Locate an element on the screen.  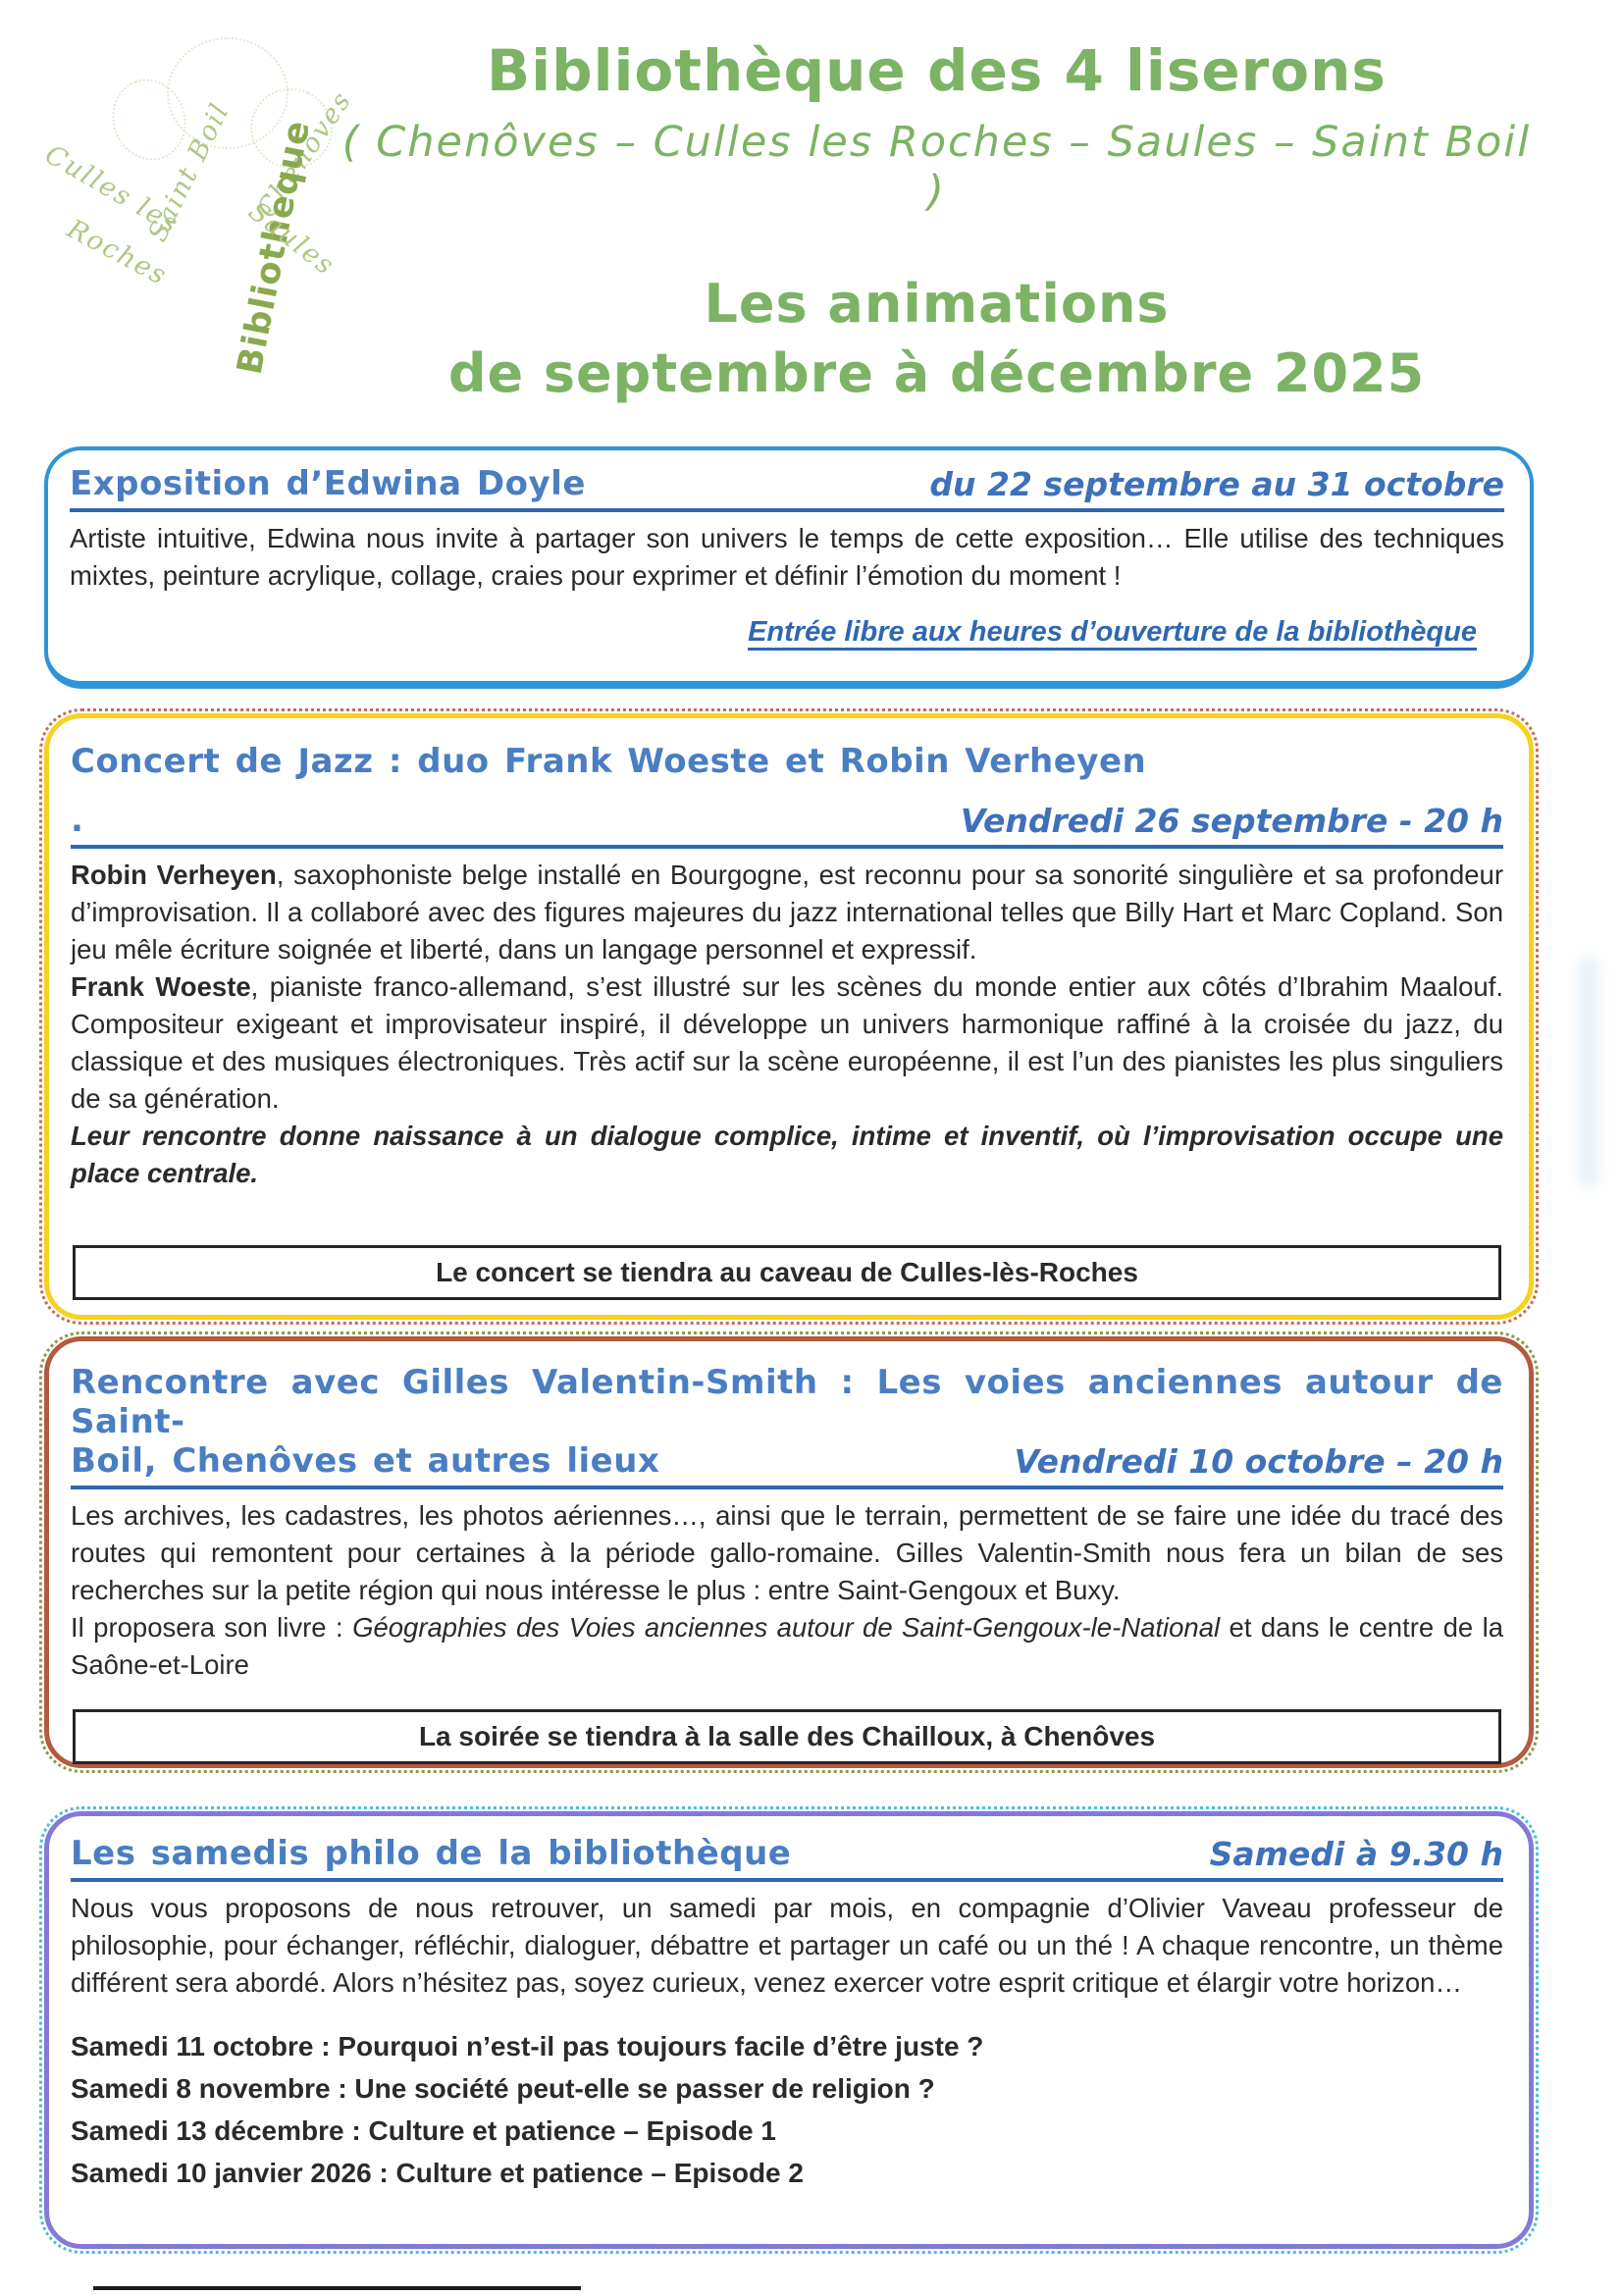
blossom-sketch-icon is located at coordinates (227, 93).